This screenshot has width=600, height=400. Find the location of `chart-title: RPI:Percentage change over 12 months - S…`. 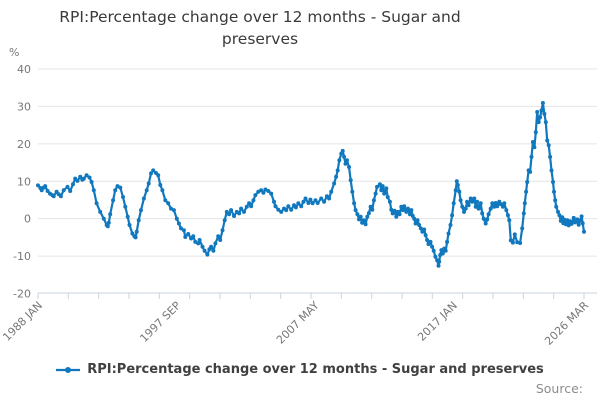

chart-title: RPI:Percentage change over 12 months - S… is located at coordinates (260, 28).